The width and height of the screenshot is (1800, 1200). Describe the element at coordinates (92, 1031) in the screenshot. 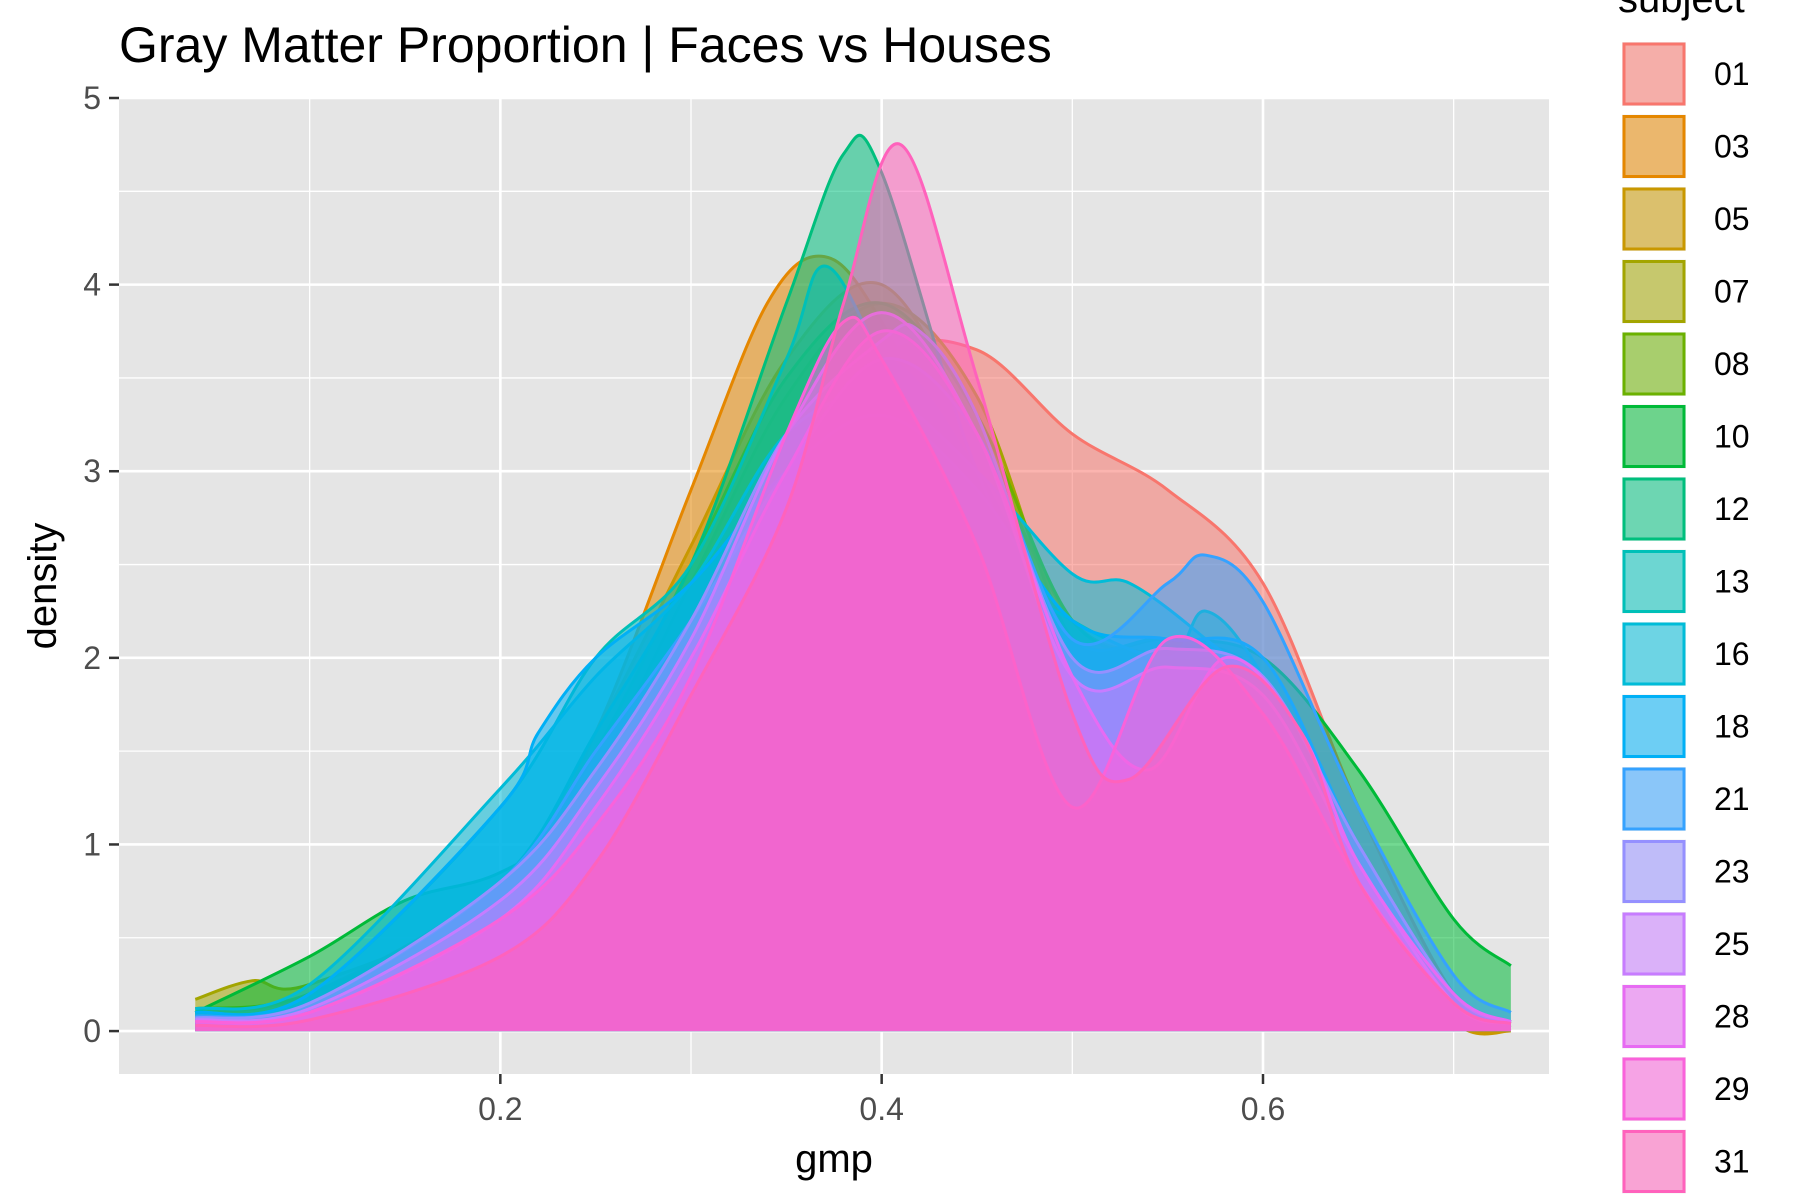

I see `y-tick-label: 0` at that location.